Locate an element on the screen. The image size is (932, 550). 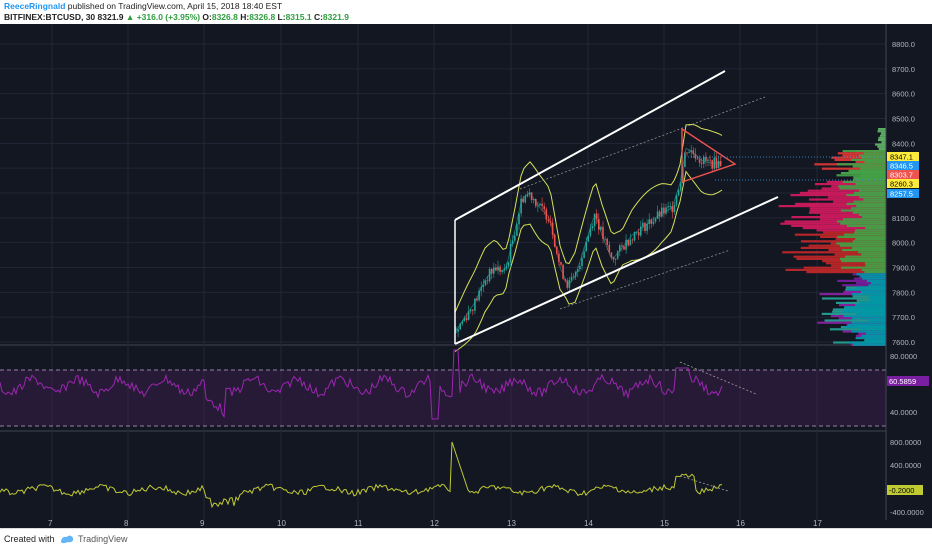
time-labels: 7 8 9 10 11 12 13 14 15 16 17 is located at coordinates (443, 524).